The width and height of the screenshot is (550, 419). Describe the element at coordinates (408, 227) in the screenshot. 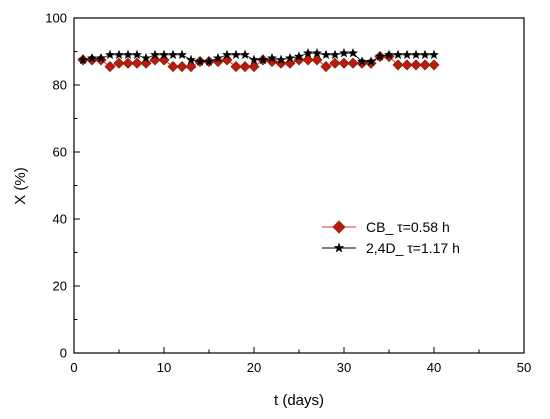

I see `legend-label-cb: CB_ τ=0.58 h` at that location.